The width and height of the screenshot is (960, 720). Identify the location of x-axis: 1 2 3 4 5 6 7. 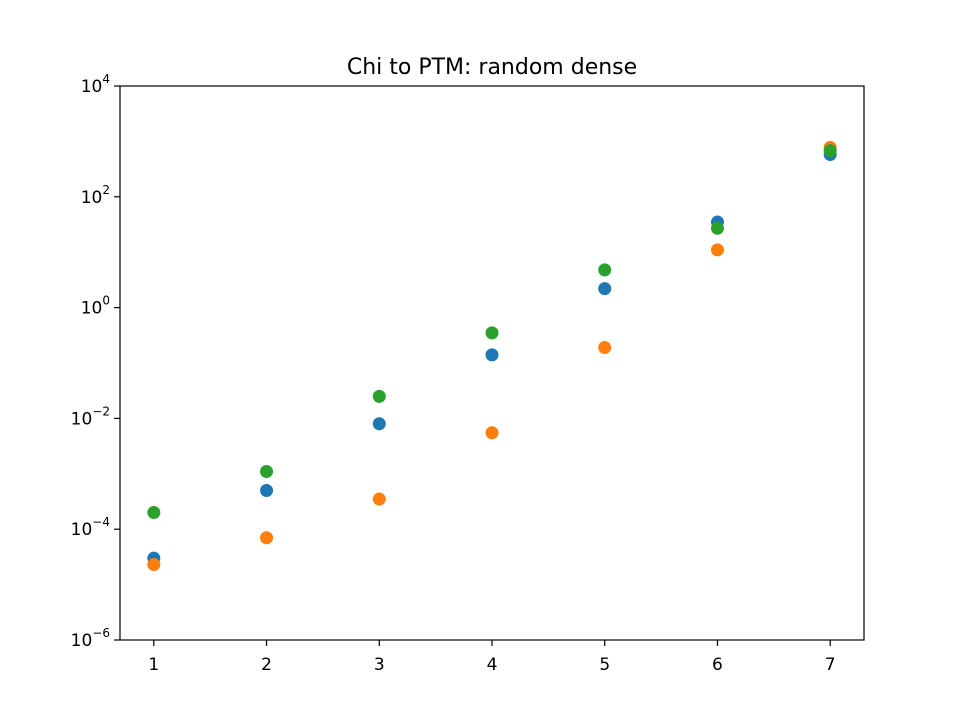
(492, 657).